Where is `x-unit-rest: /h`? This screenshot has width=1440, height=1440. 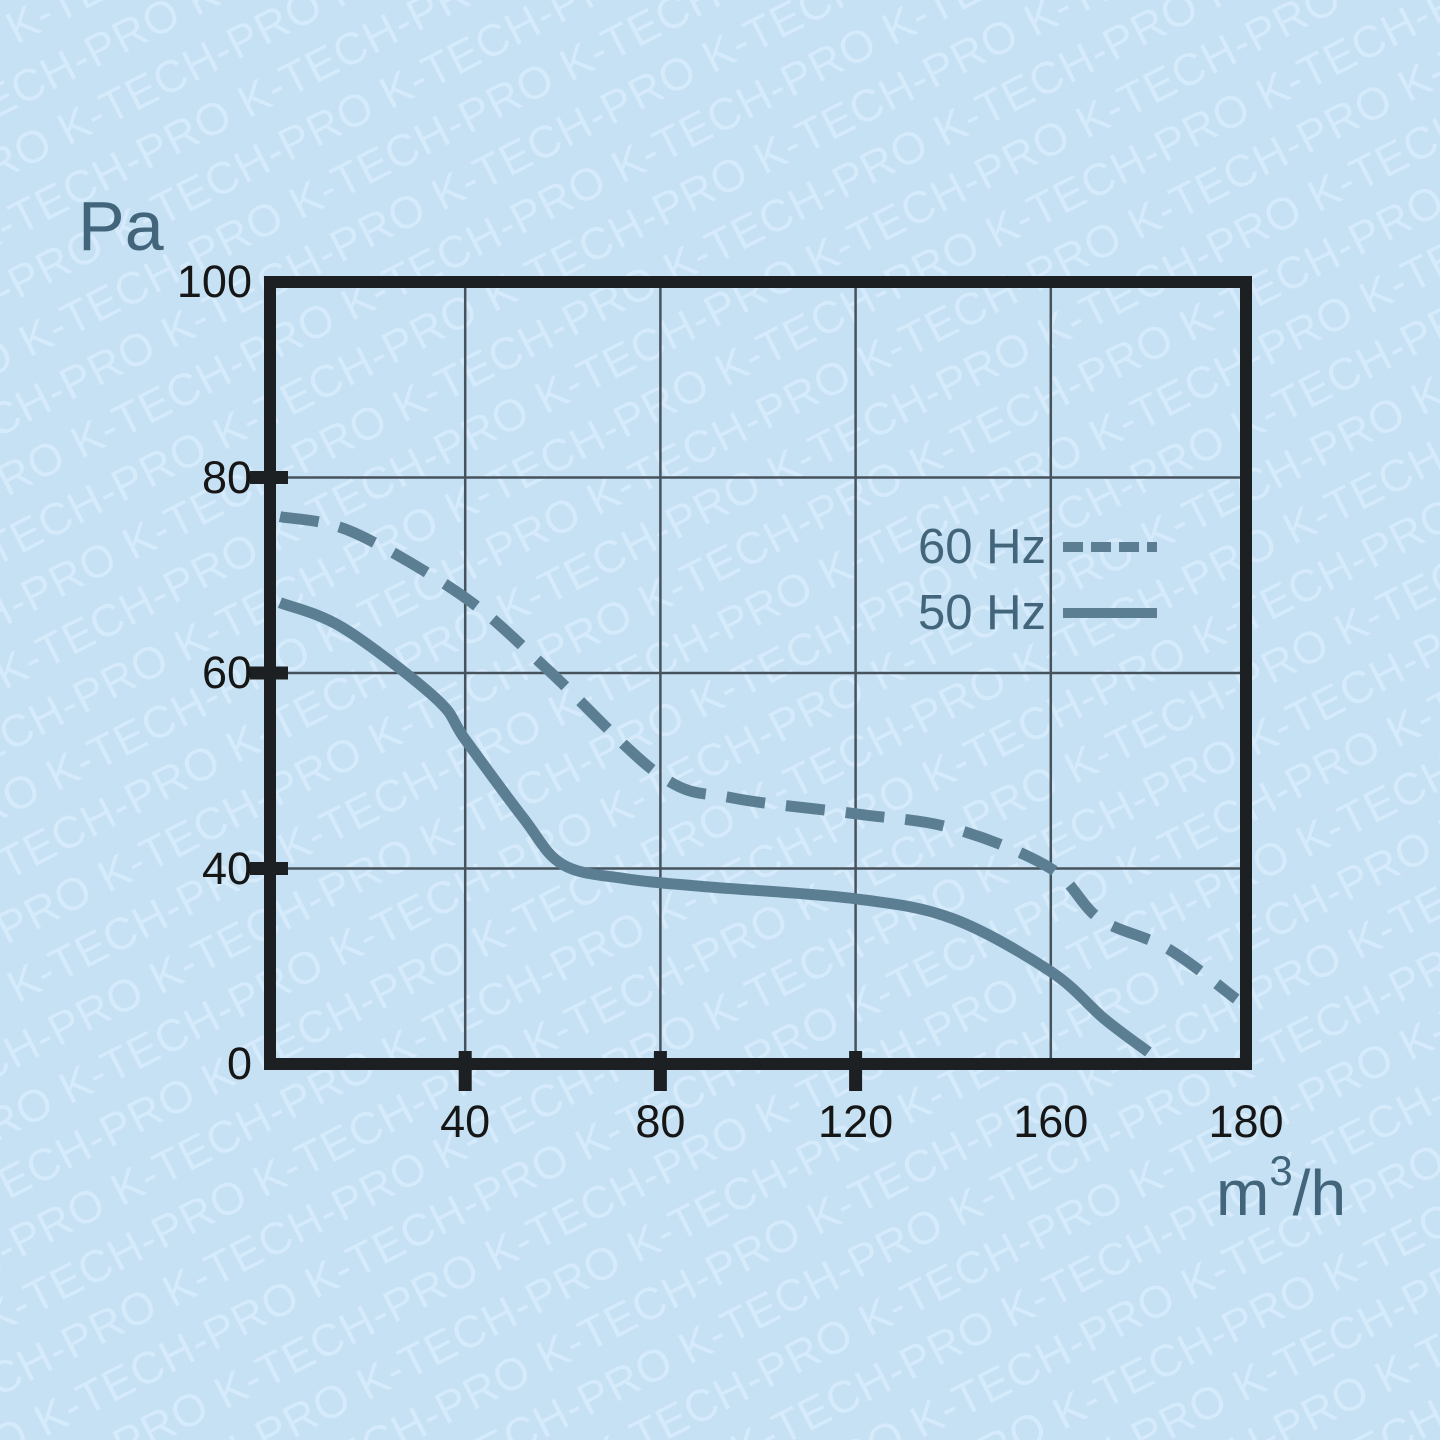
x-unit-rest: /h is located at coordinates (1319, 1193).